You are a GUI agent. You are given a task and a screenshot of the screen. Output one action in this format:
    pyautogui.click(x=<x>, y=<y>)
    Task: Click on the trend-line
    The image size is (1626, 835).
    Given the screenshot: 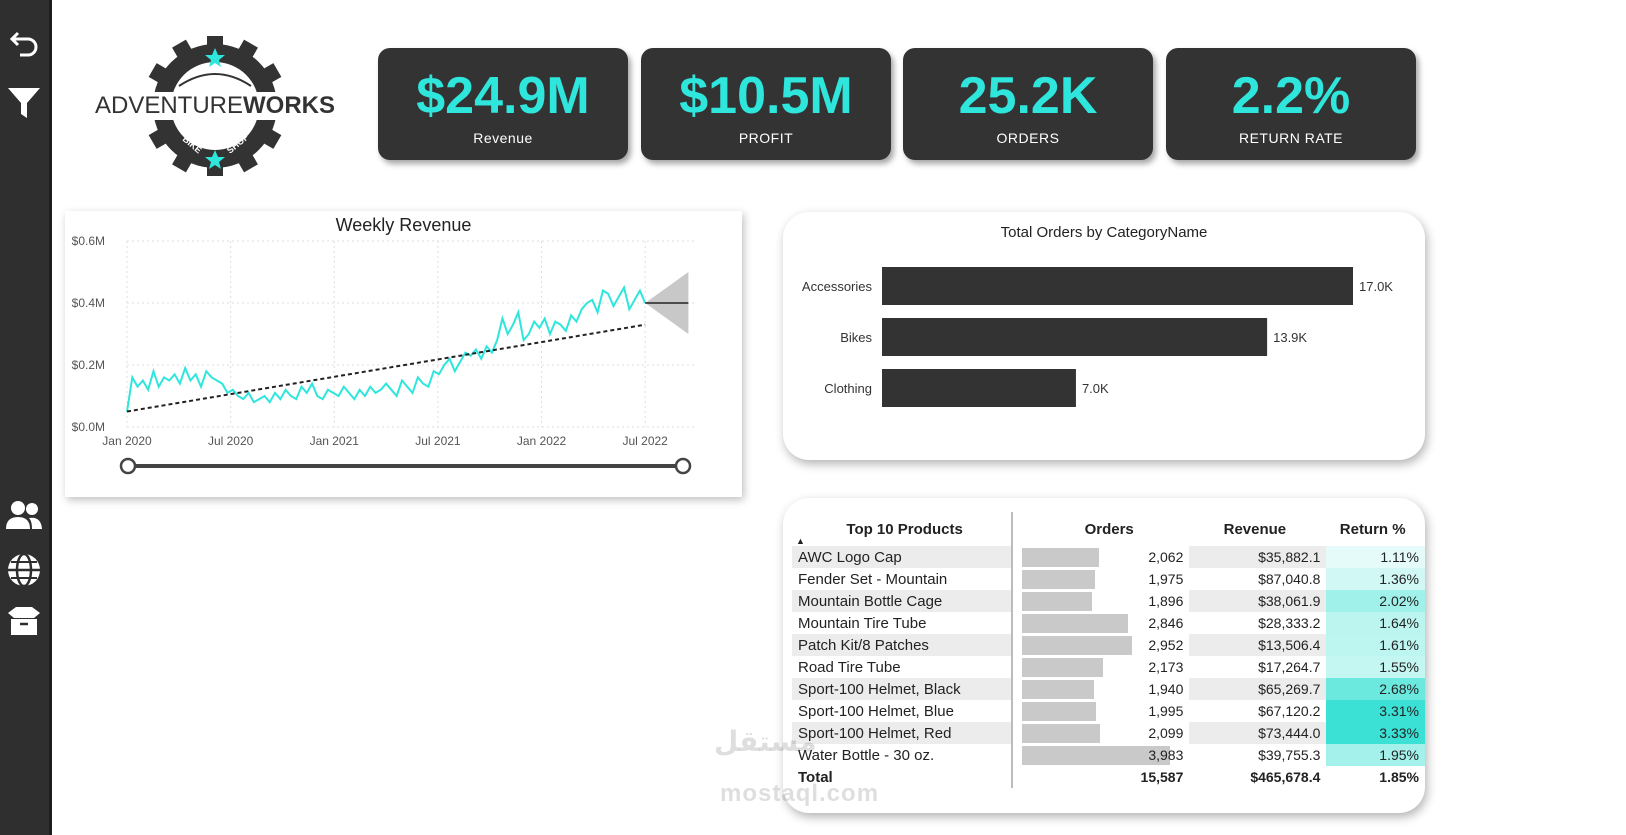 What is the action you would take?
    pyautogui.click(x=386, y=368)
    